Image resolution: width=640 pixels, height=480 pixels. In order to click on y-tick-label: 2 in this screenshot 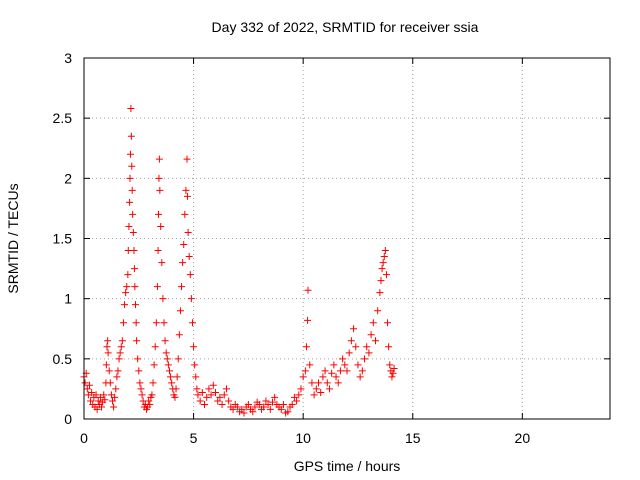, I will do `click(68, 178)`.